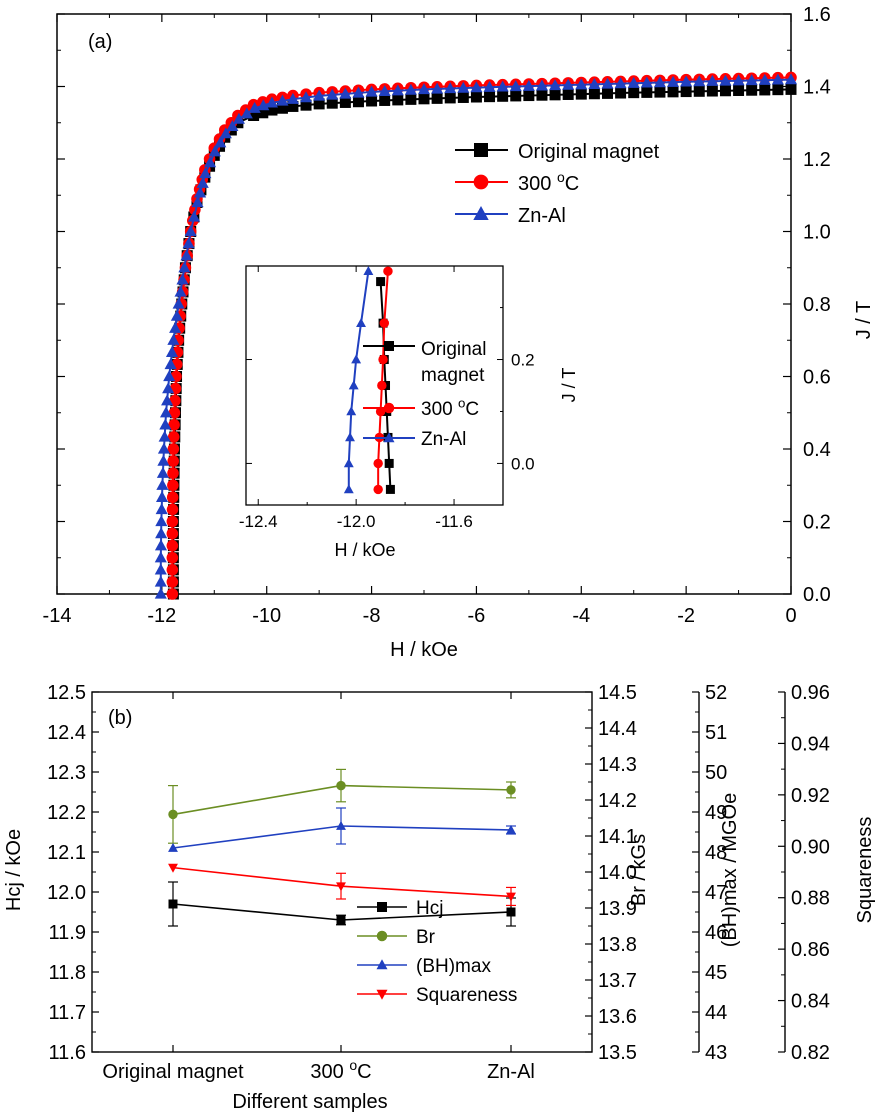 Image resolution: width=886 pixels, height=1120 pixels. I want to click on inset-legend-label: Original, so click(453, 349).